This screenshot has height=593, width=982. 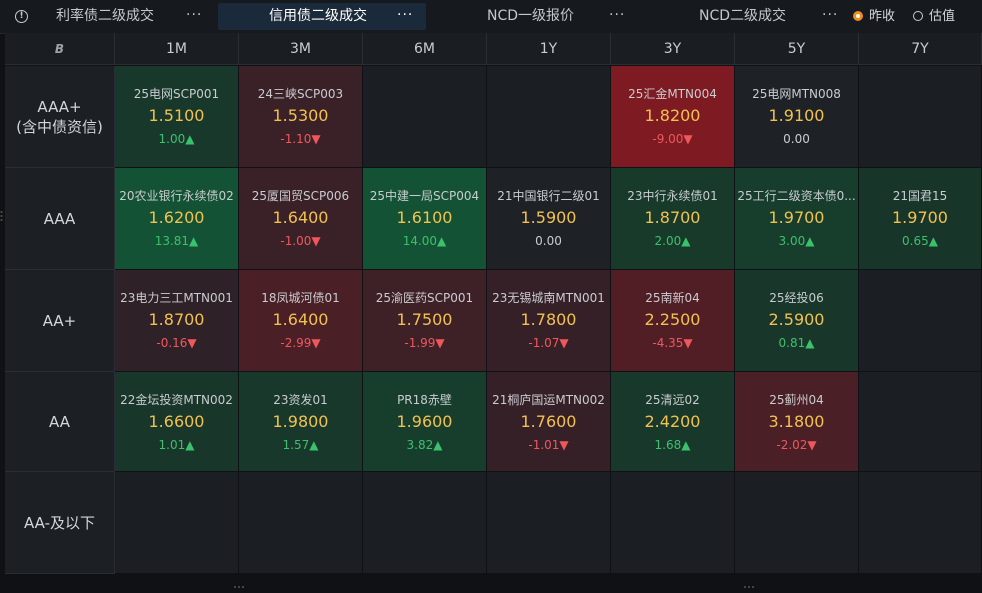 I want to click on bond-name: 25电网SCP001, so click(x=176, y=94).